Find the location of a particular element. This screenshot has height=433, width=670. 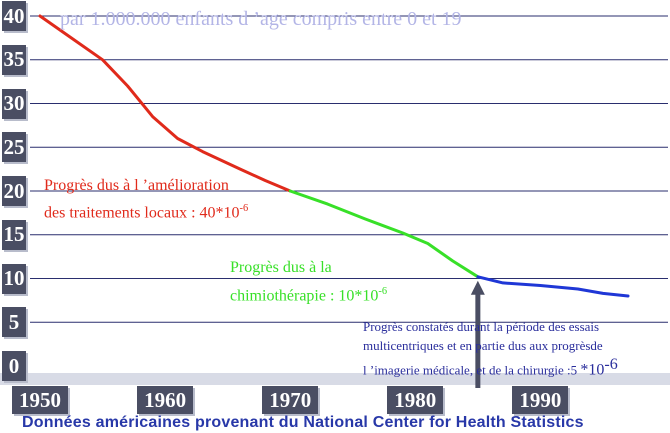

axis-baseline-band is located at coordinates (335, 379).